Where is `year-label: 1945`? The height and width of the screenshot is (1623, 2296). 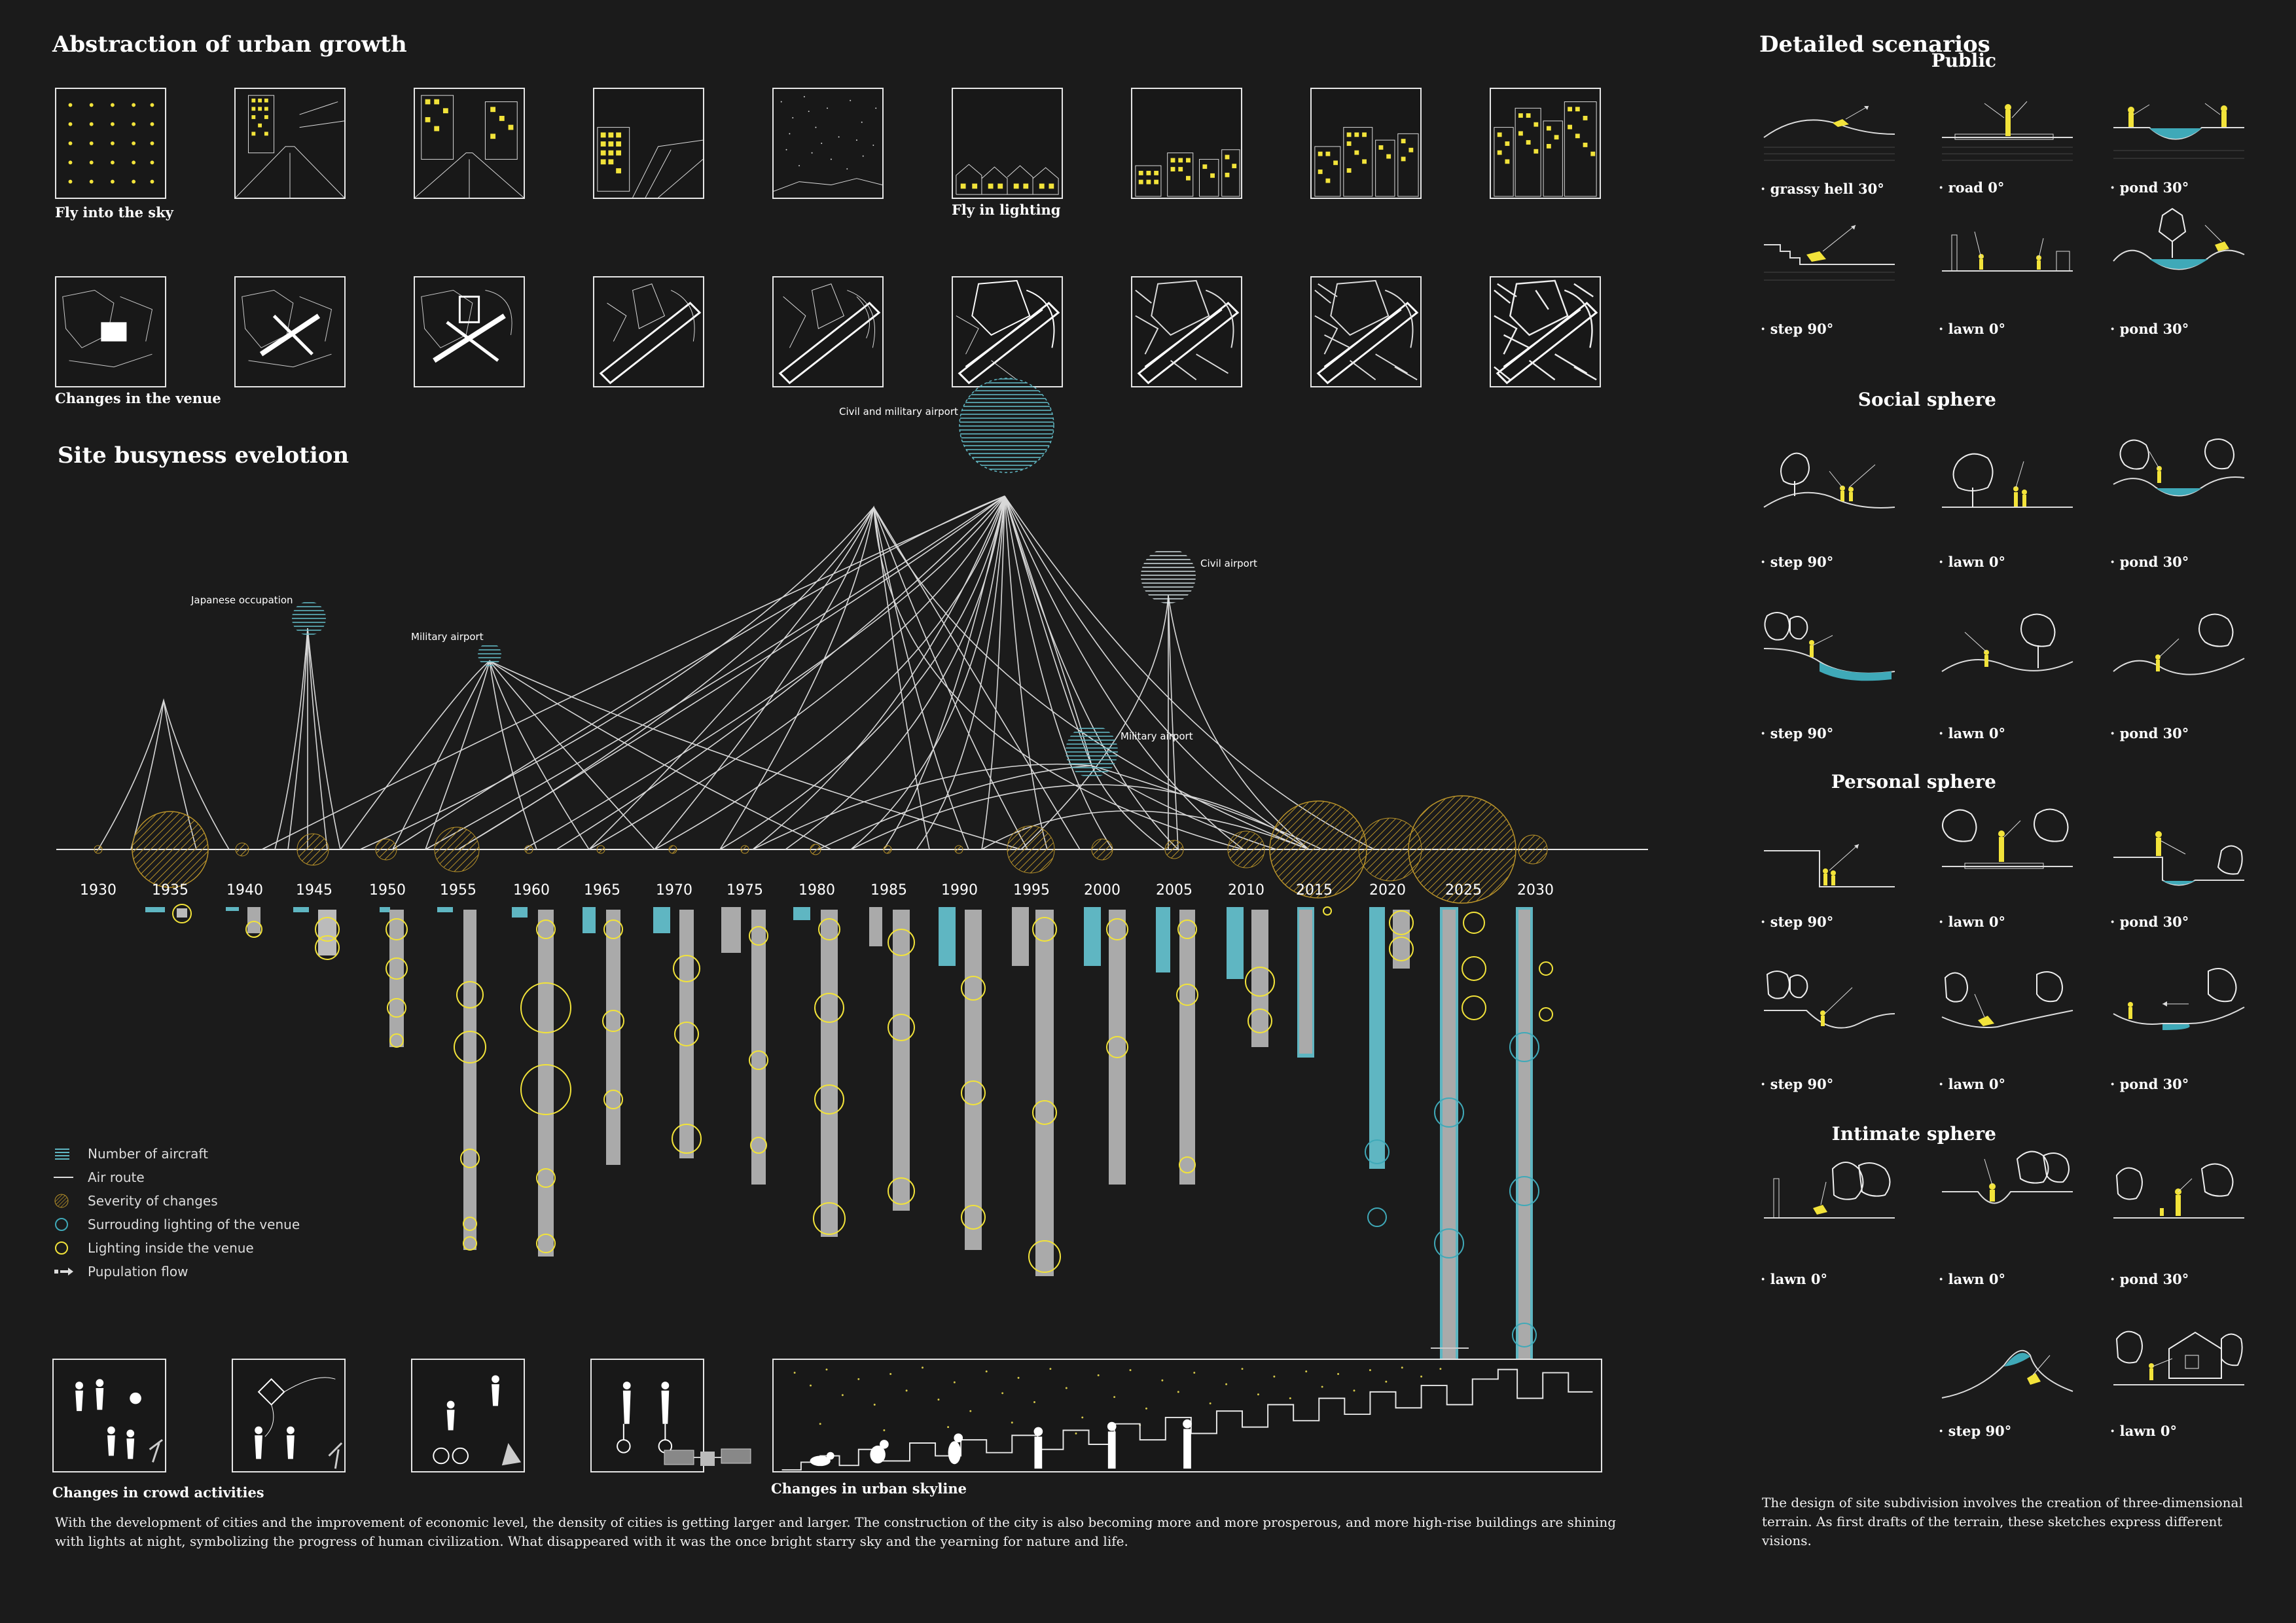 year-label: 1945 is located at coordinates (314, 891).